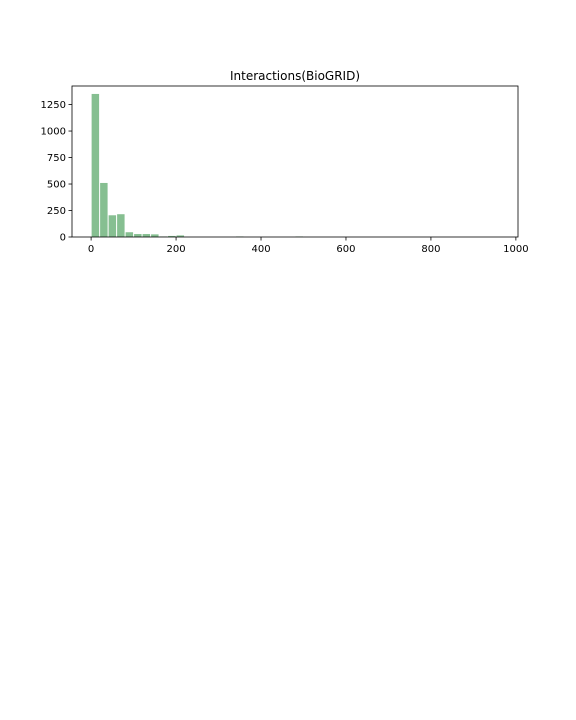 The height and width of the screenshot is (720, 576). What do you see at coordinates (197, 165) in the screenshot?
I see `bars-group` at bounding box center [197, 165].